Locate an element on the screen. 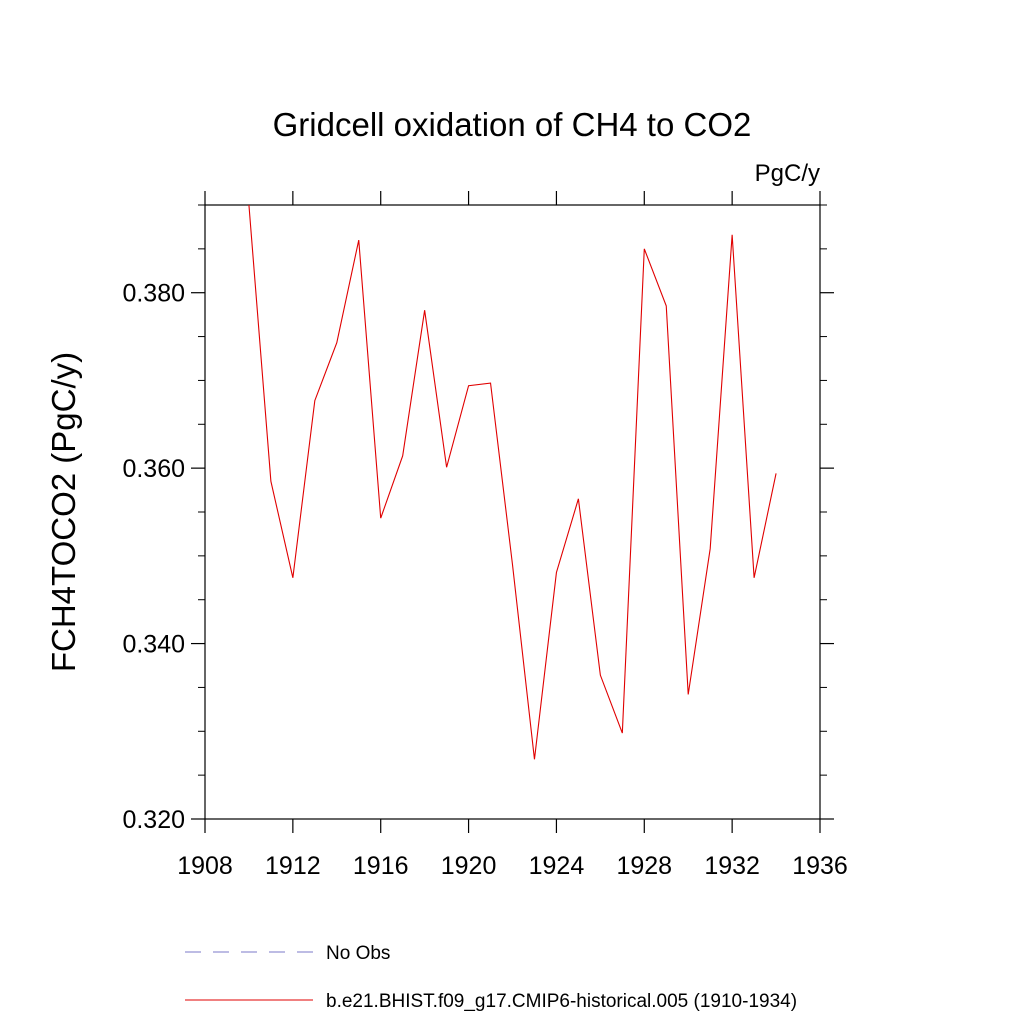 This screenshot has height=1024, width=1024. x-tick-label-1924: 1924 is located at coordinates (557, 866).